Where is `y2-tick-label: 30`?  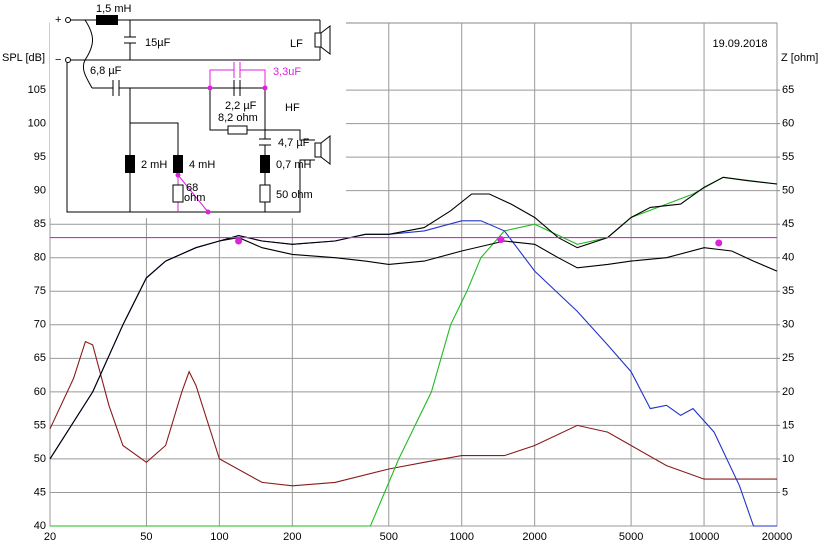
y2-tick-label: 30 is located at coordinates (788, 325).